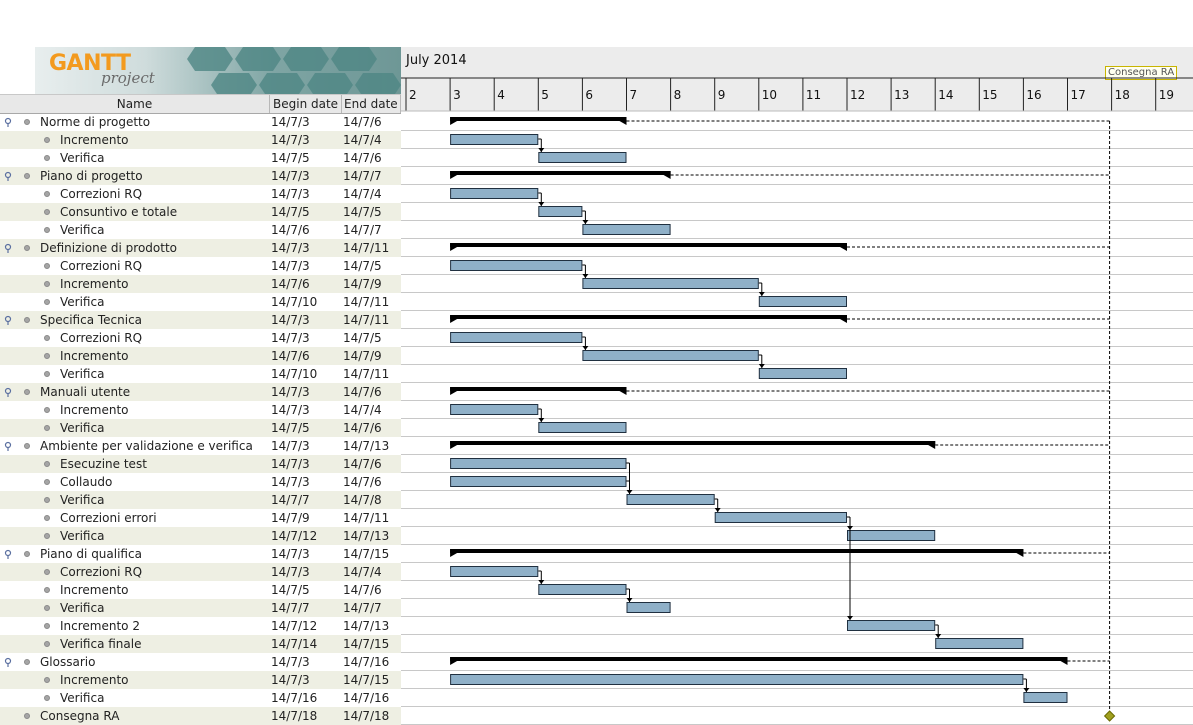 The width and height of the screenshot is (1193, 725). I want to click on task-row: Norme di progetto 14/7/3 14/7/6, so click(200, 122).